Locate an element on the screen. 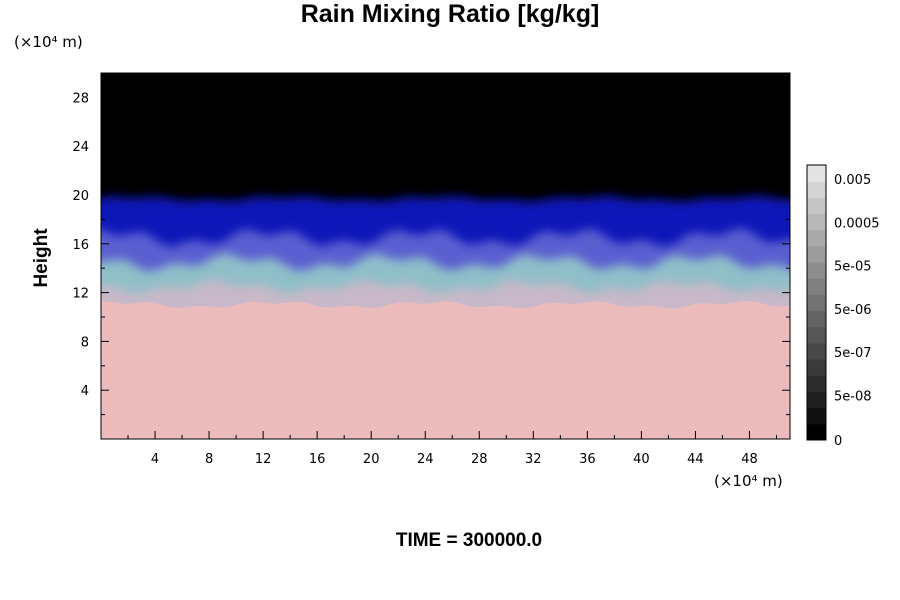 The height and width of the screenshot is (600, 900). colorbar-tick-label: 5e-05 is located at coordinates (853, 267).